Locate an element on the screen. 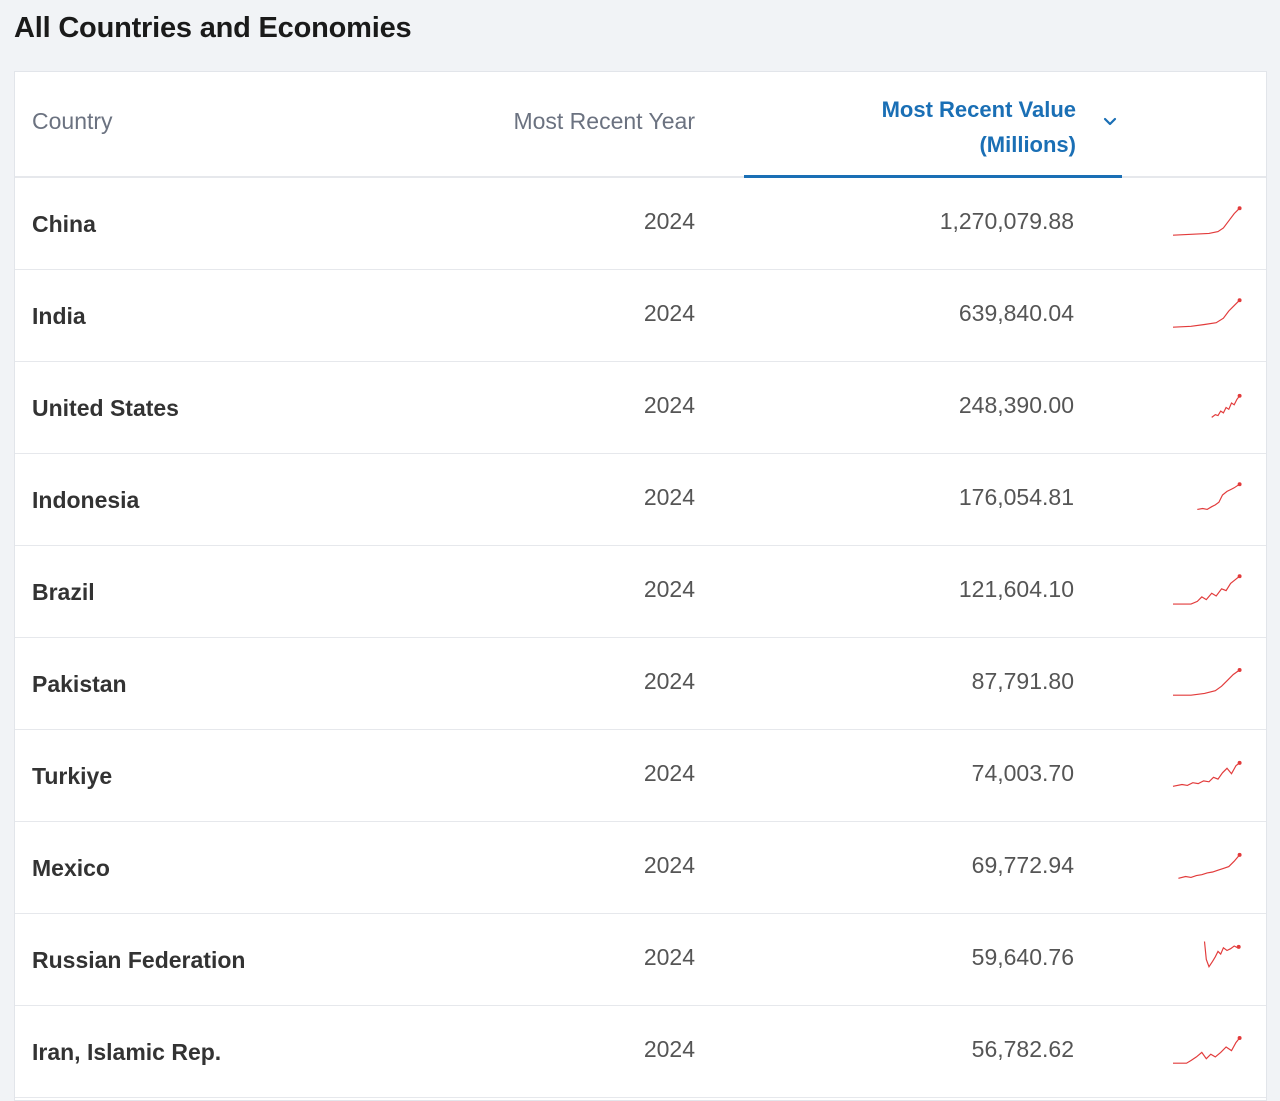 The height and width of the screenshot is (1101, 1280). column-header-value: Most Recent Value (Millions) is located at coordinates (933, 125).